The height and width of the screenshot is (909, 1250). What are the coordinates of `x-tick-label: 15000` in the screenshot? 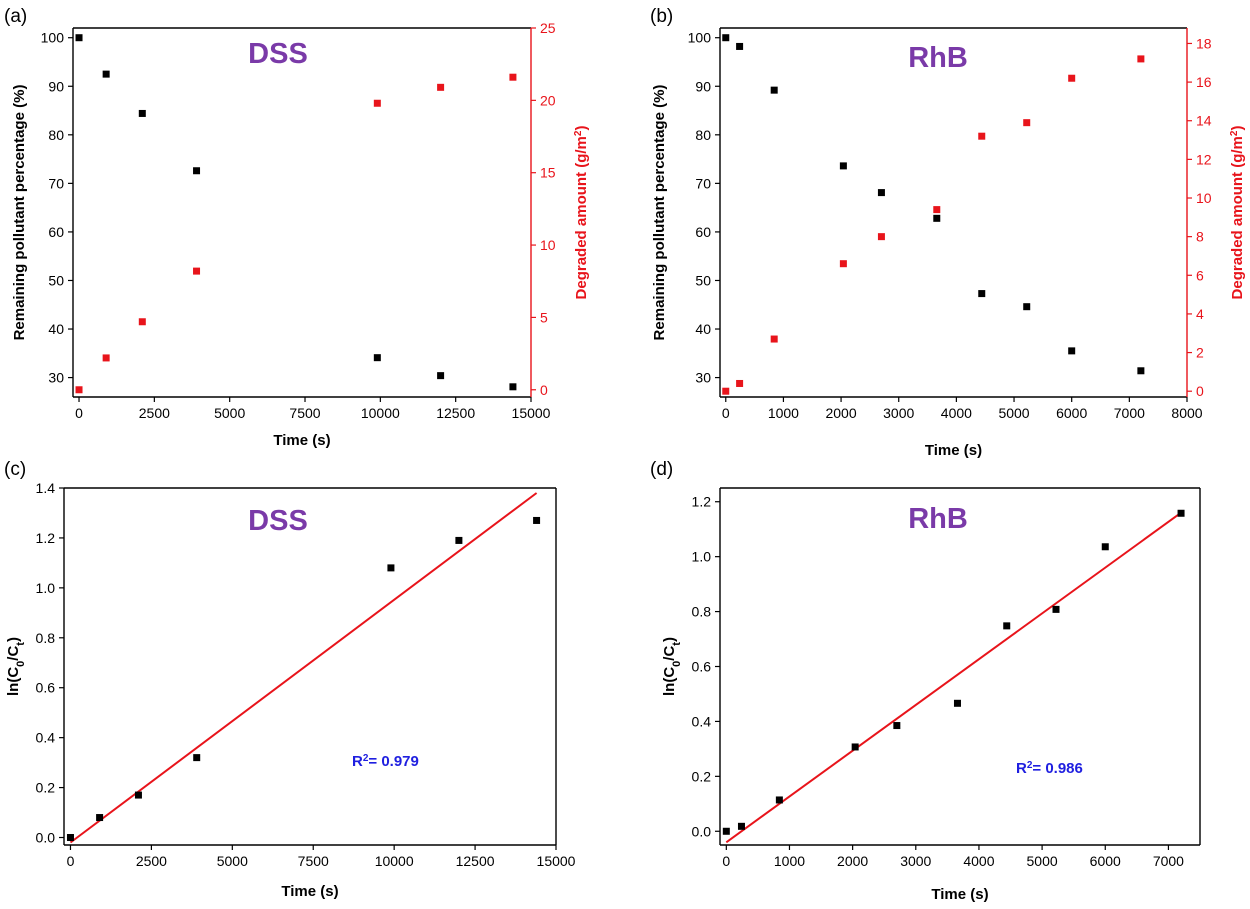 It's located at (556, 861).